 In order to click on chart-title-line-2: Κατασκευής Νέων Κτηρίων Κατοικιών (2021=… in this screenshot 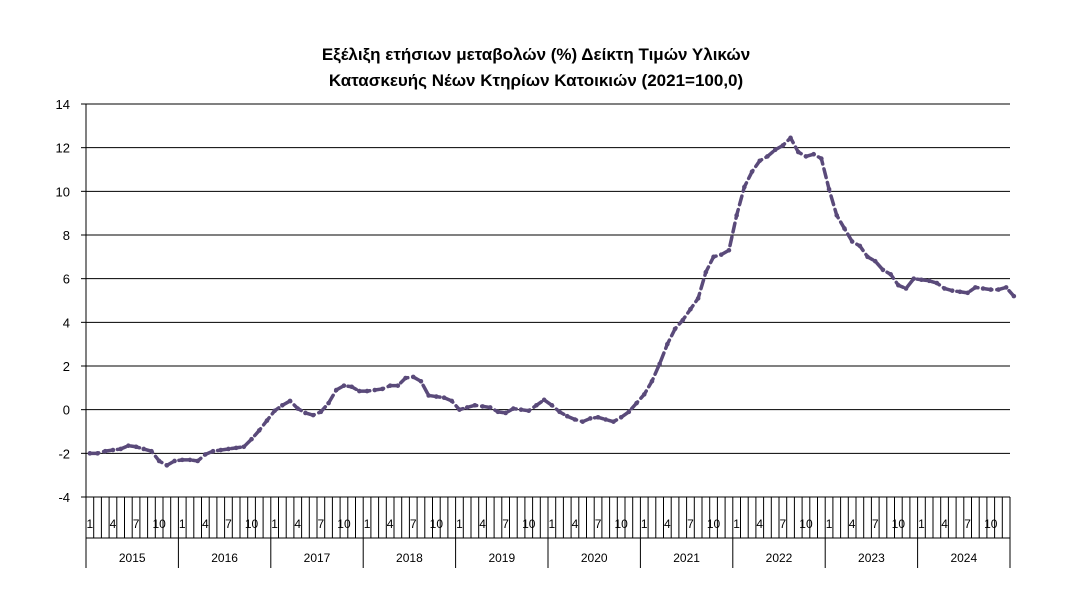, I will do `click(536, 80)`.